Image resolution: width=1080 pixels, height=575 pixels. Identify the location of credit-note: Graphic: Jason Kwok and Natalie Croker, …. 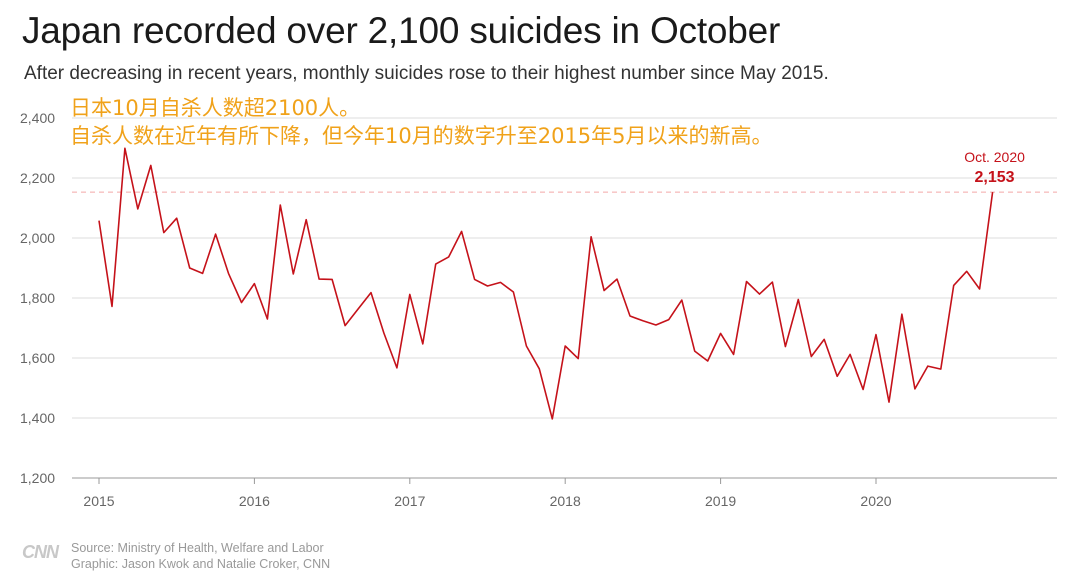
(201, 564).